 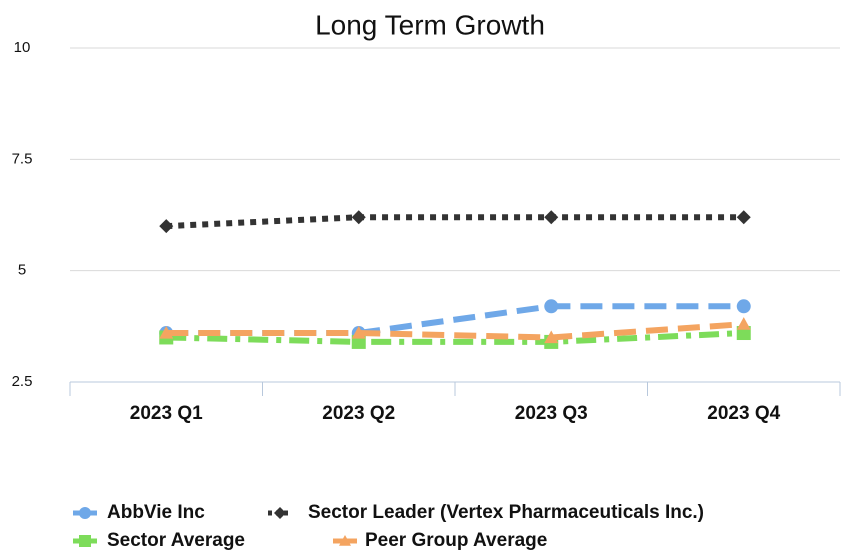 I want to click on x-tick-label: 2023 Q1, so click(x=166, y=413).